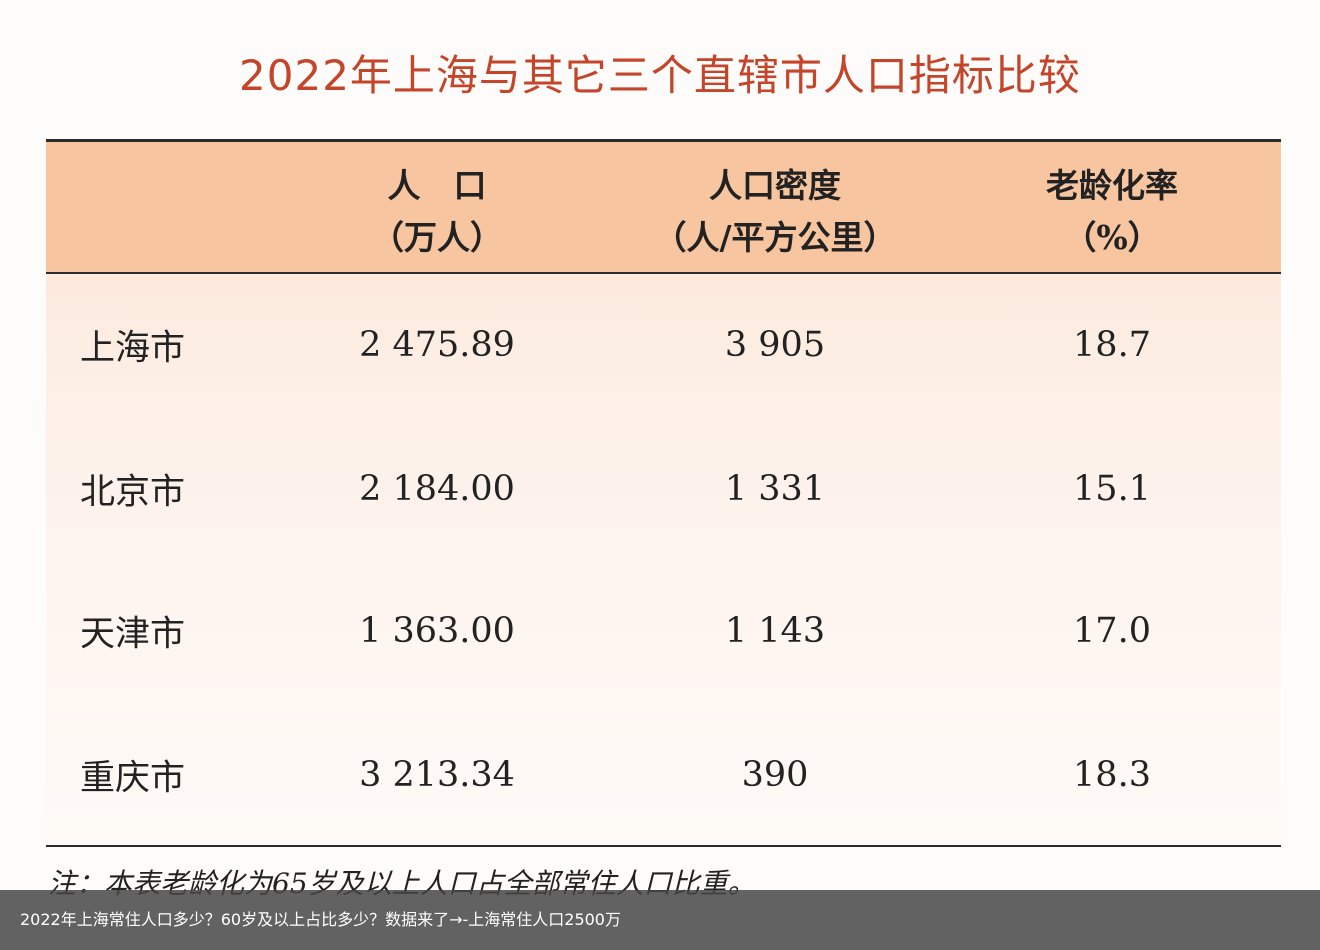 This screenshot has width=1320, height=950. What do you see at coordinates (437, 212) in the screenshot?
I see `header-cell: 人 口 （万人）` at bounding box center [437, 212].